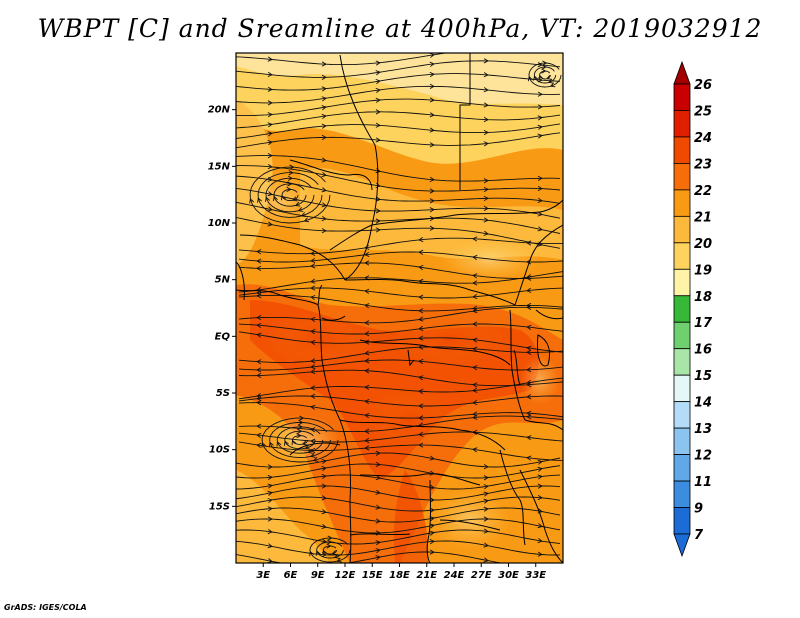 This screenshot has height=618, width=800. What do you see at coordinates (508, 575) in the screenshot?
I see `lon-tick-label: 30E` at bounding box center [508, 575].